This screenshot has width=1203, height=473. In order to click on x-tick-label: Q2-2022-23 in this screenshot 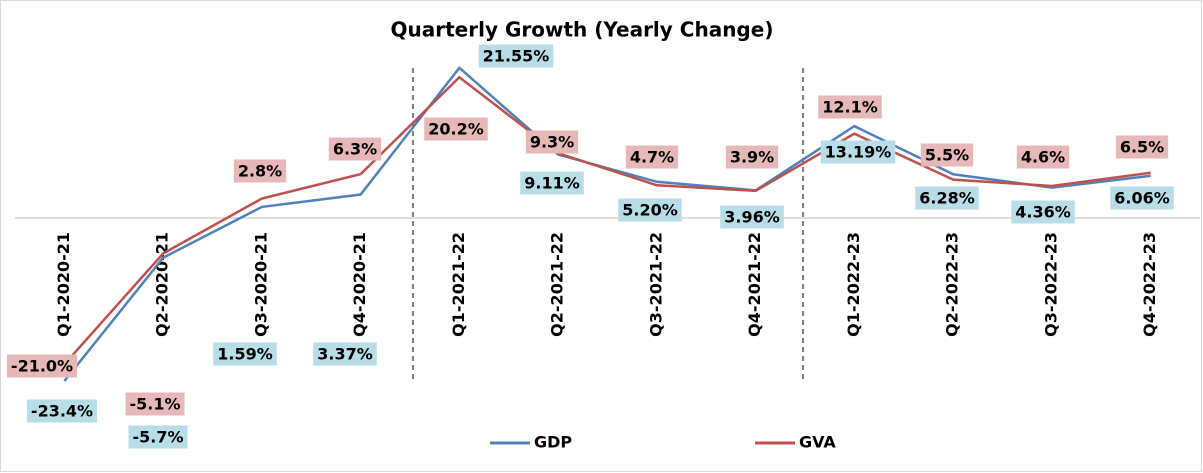, I will do `click(952, 284)`.